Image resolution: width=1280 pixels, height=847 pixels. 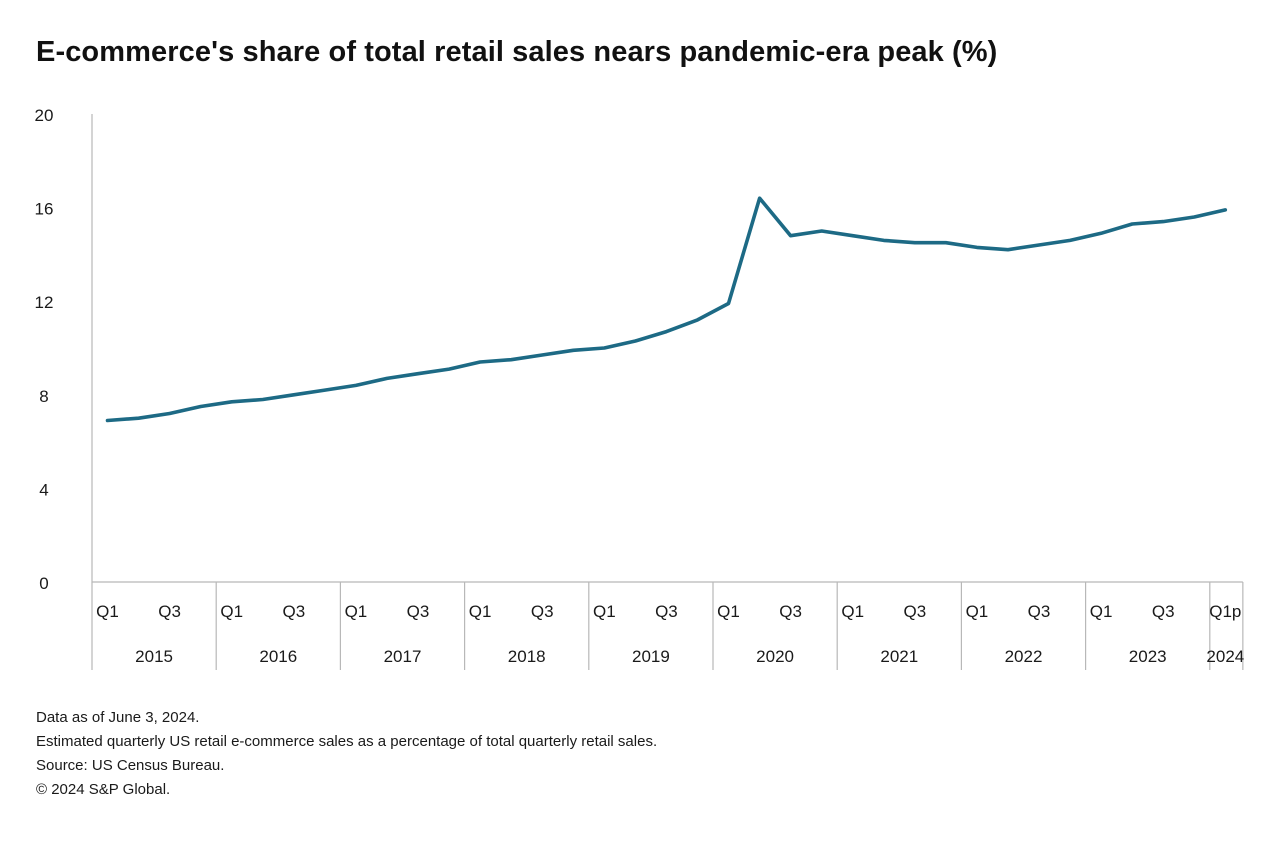 I want to click on y-tick-label: 4, so click(x=43, y=489).